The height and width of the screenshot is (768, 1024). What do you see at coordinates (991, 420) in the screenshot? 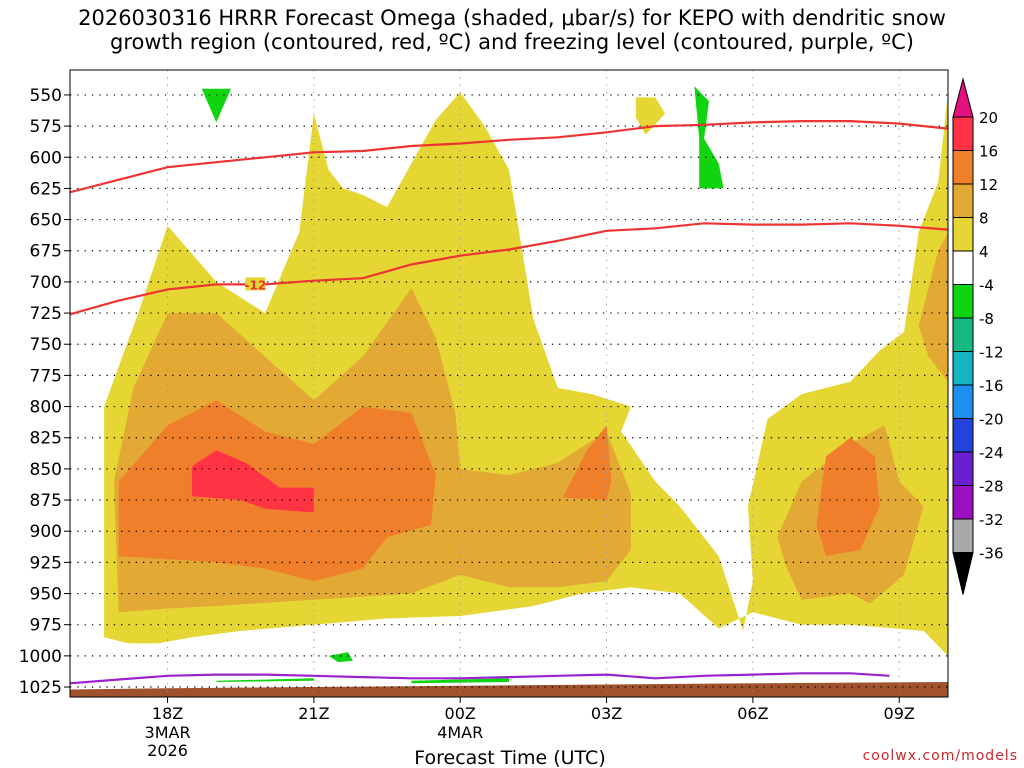
I see `colorbar-label-9: -20` at bounding box center [991, 420].